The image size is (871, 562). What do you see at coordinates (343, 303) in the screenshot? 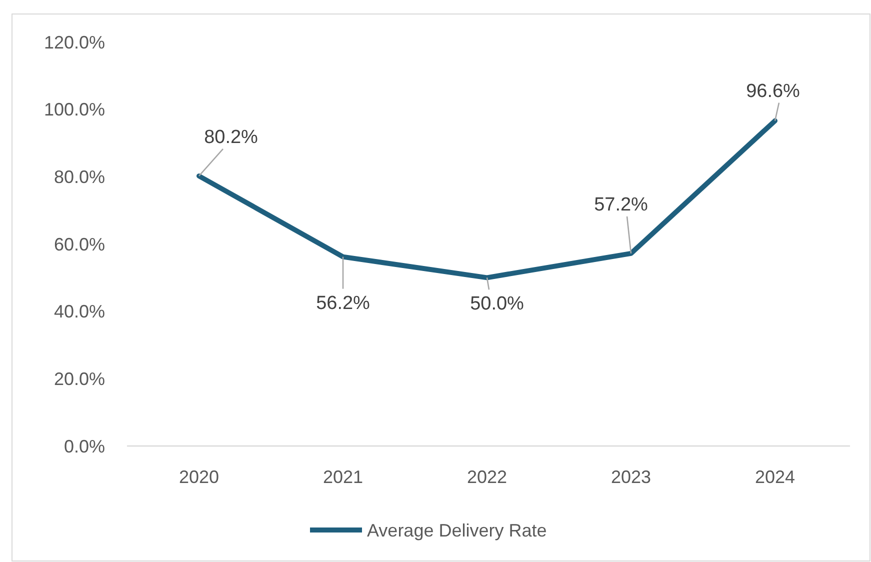
I see `data-label: 56.2%` at bounding box center [343, 303].